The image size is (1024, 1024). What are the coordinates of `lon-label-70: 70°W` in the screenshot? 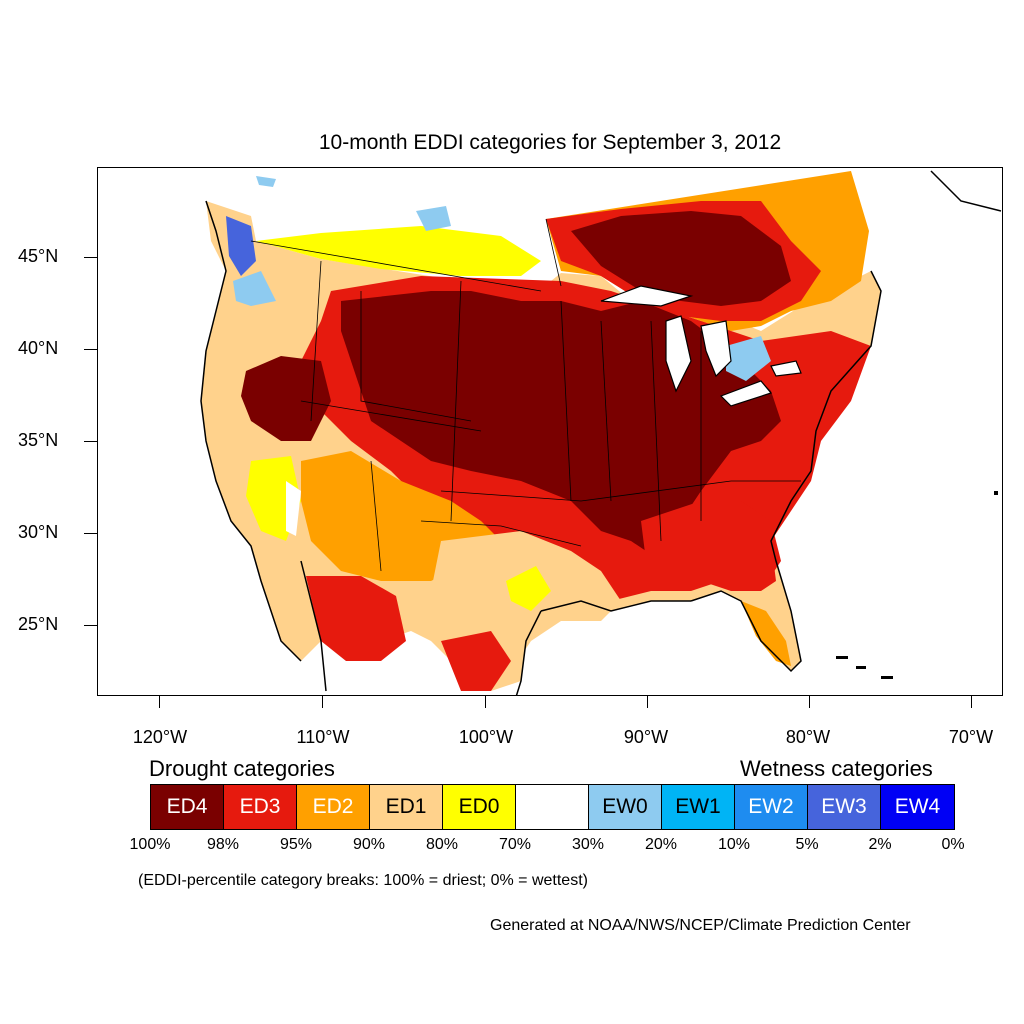 It's located at (971, 737).